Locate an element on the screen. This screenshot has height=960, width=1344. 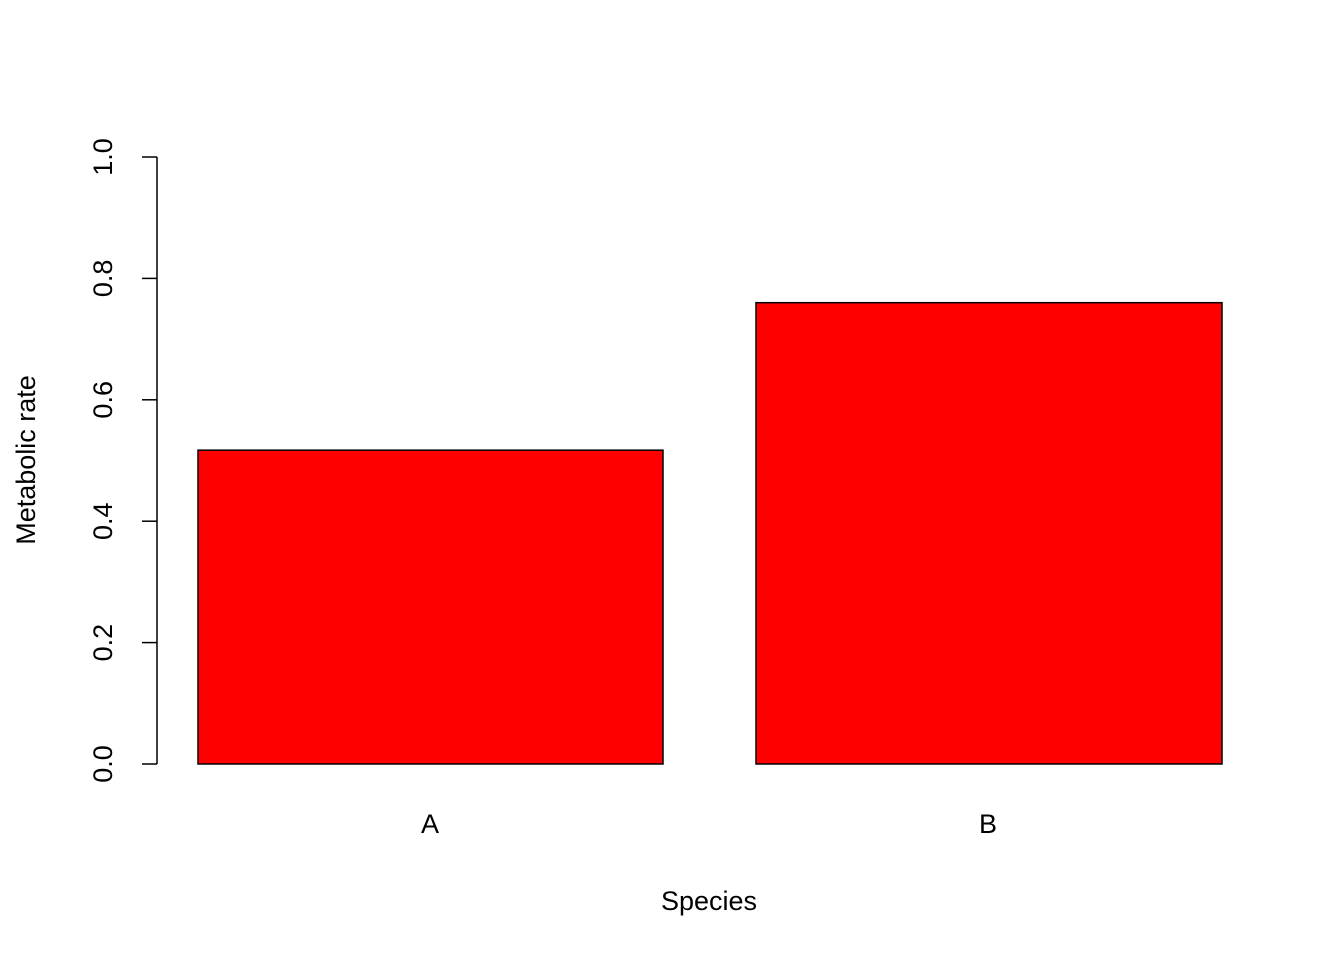
y-tick-label: 0.4 is located at coordinates (103, 521).